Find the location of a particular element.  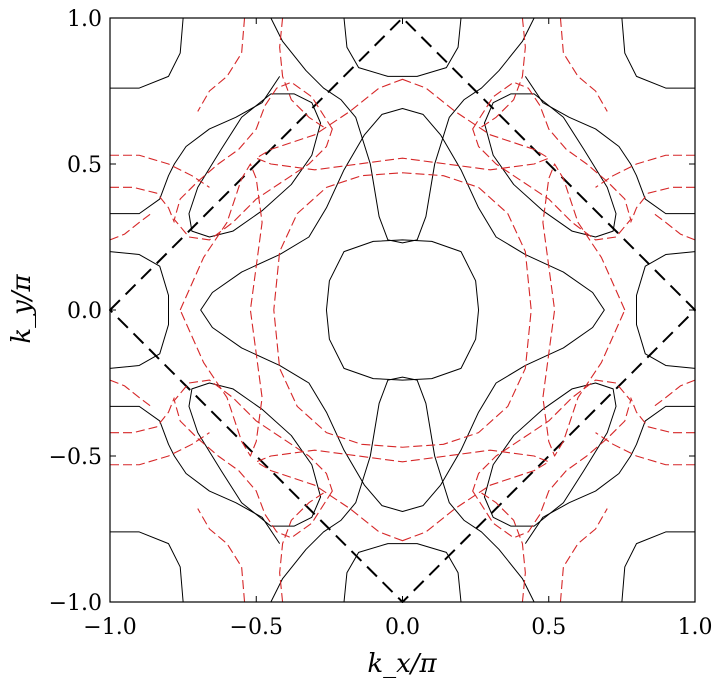

x-tick-label: 1.0 is located at coordinates (695, 627).